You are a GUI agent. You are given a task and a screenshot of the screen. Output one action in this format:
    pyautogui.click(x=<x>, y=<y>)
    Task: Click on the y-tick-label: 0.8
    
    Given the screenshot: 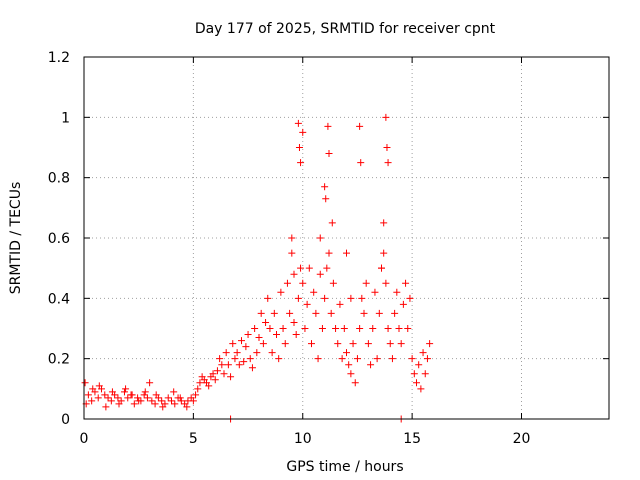 What is the action you would take?
    pyautogui.click(x=59, y=179)
    